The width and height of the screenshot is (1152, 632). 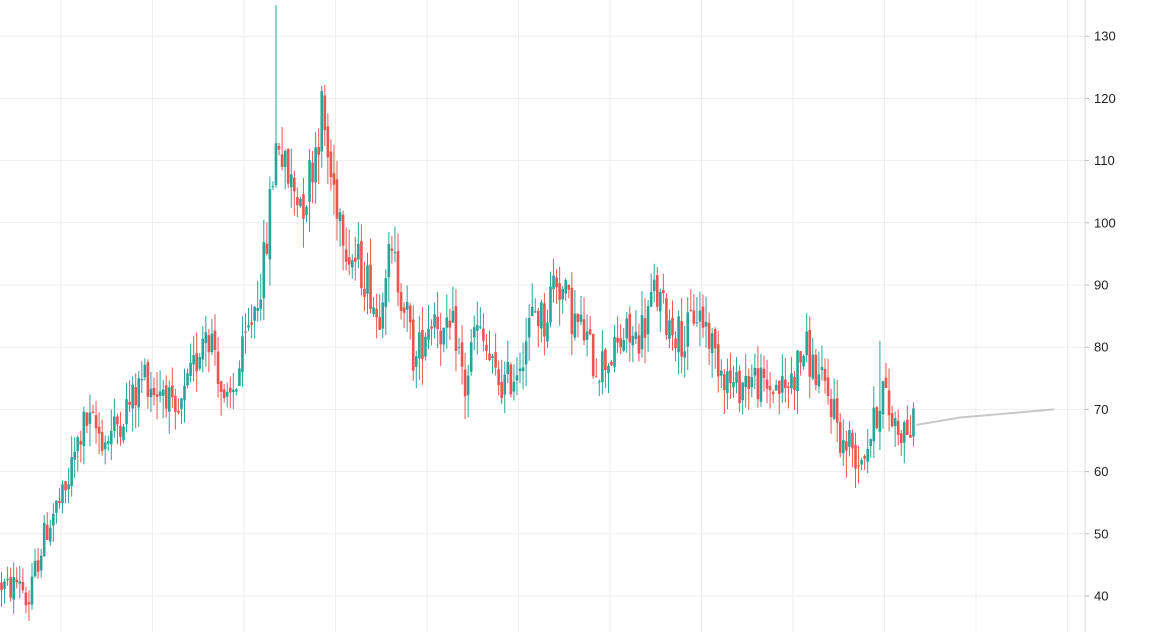 What do you see at coordinates (985, 417) in the screenshot?
I see `forecast-line` at bounding box center [985, 417].